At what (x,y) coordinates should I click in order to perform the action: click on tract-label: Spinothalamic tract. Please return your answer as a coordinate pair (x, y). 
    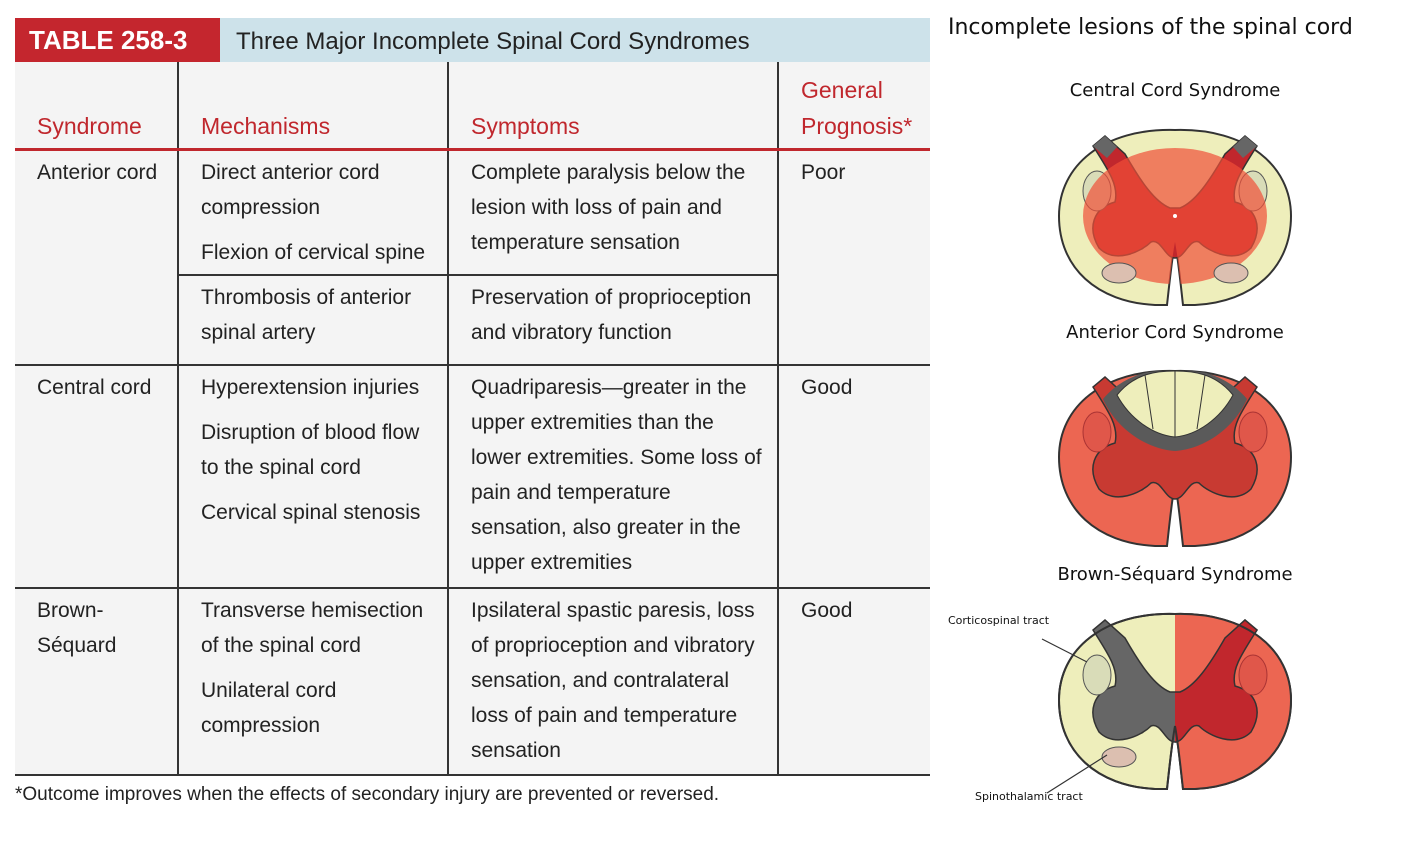
    Looking at the image, I should click on (1029, 796).